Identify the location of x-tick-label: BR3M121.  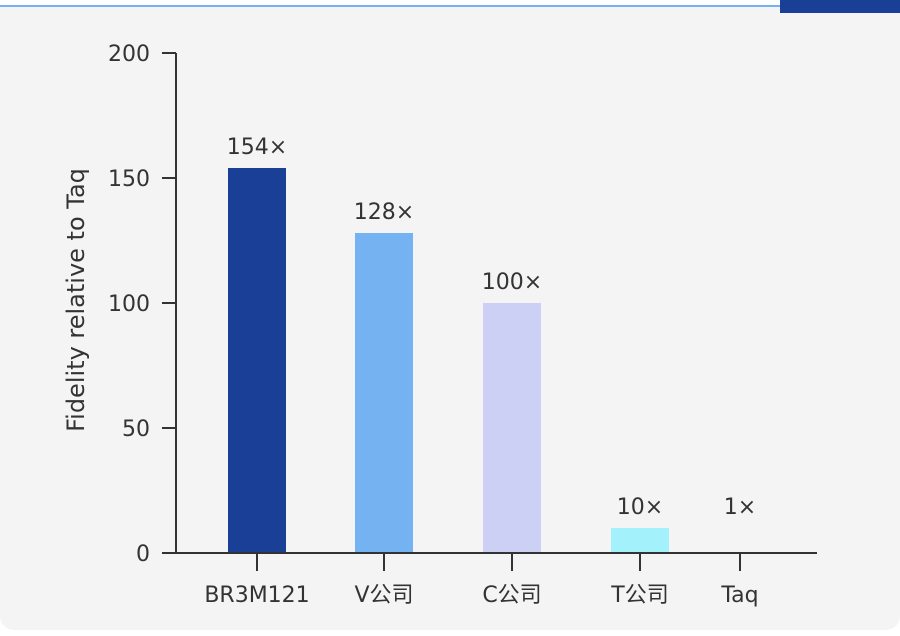
(256, 595).